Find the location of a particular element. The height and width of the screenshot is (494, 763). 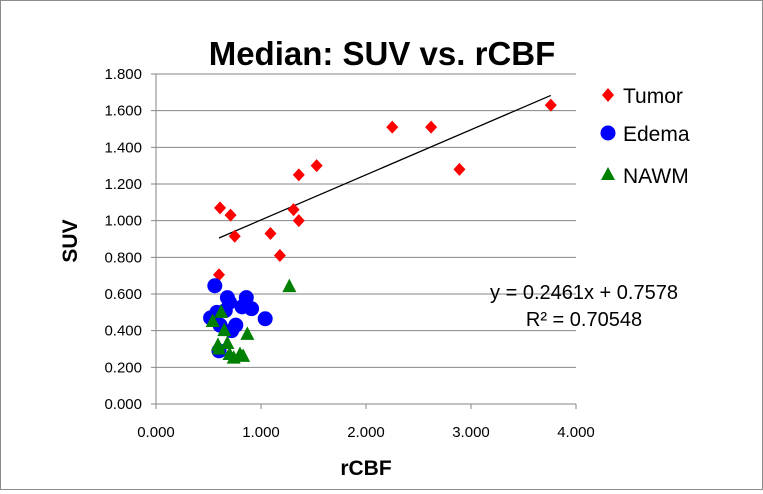

legend-label-edema: Edema is located at coordinates (656, 134).